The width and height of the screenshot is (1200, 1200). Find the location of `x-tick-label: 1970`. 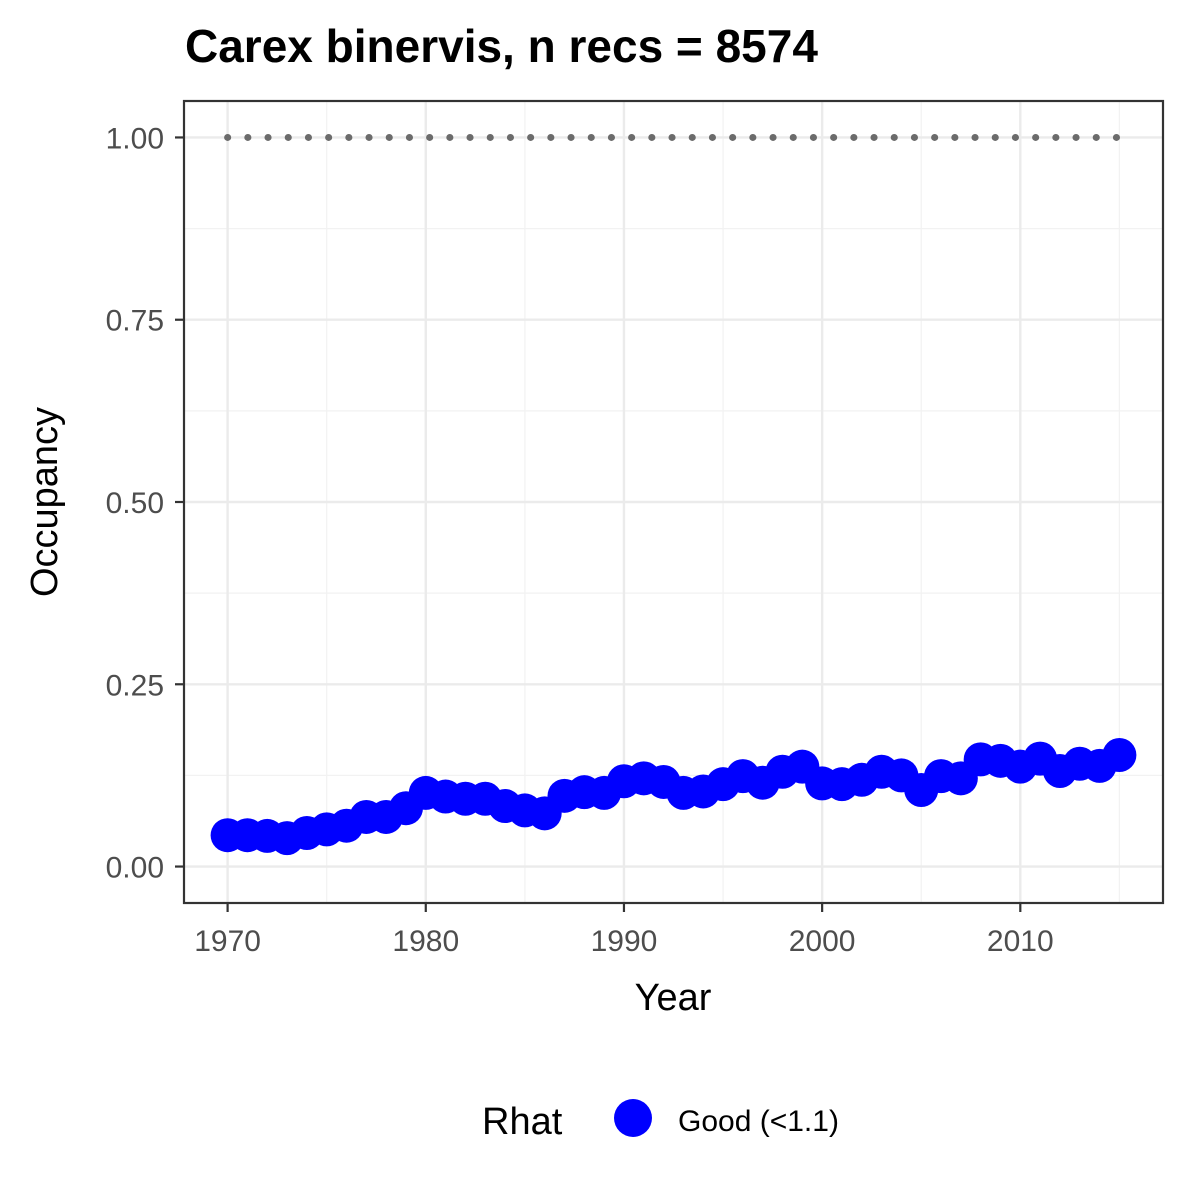

x-tick-label: 1970 is located at coordinates (227, 941).